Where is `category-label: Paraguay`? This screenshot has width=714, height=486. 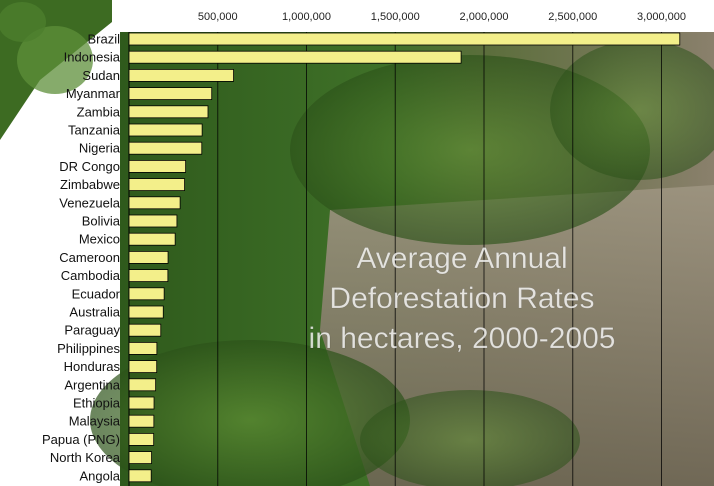
category-label: Paraguay is located at coordinates (92, 330).